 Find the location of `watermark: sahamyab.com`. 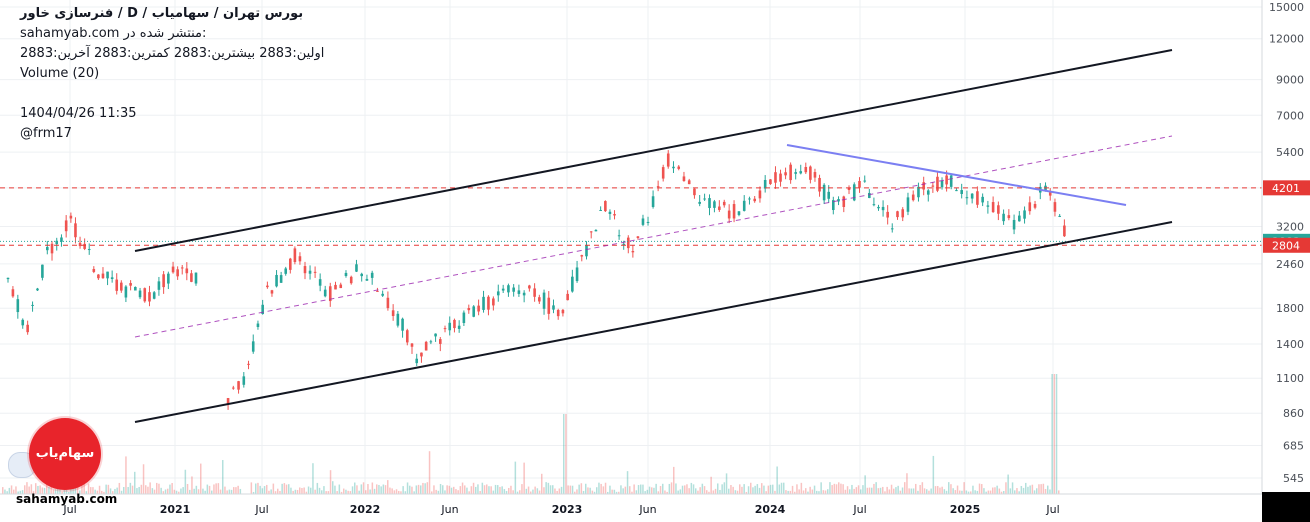

watermark: sahamyab.com is located at coordinates (67, 499).